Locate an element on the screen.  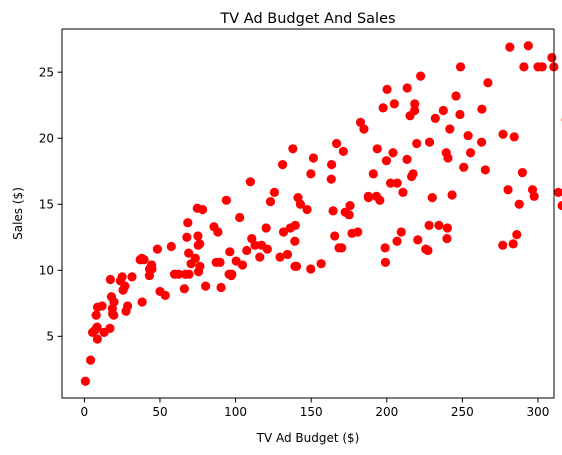
y-axis-label: Sales ($) is located at coordinates (18, 213).